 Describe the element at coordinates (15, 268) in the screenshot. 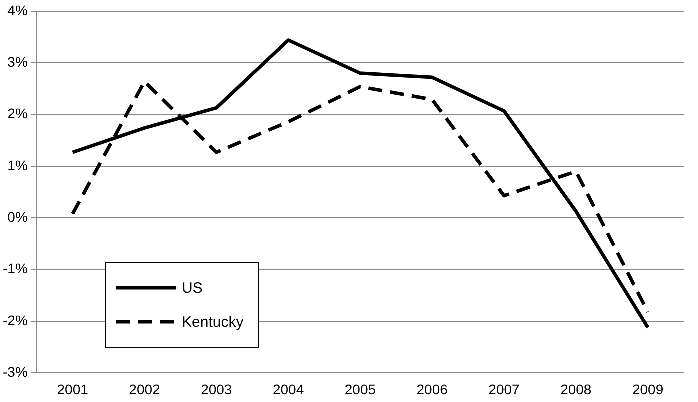

I see `y-tick-label: -1%` at that location.